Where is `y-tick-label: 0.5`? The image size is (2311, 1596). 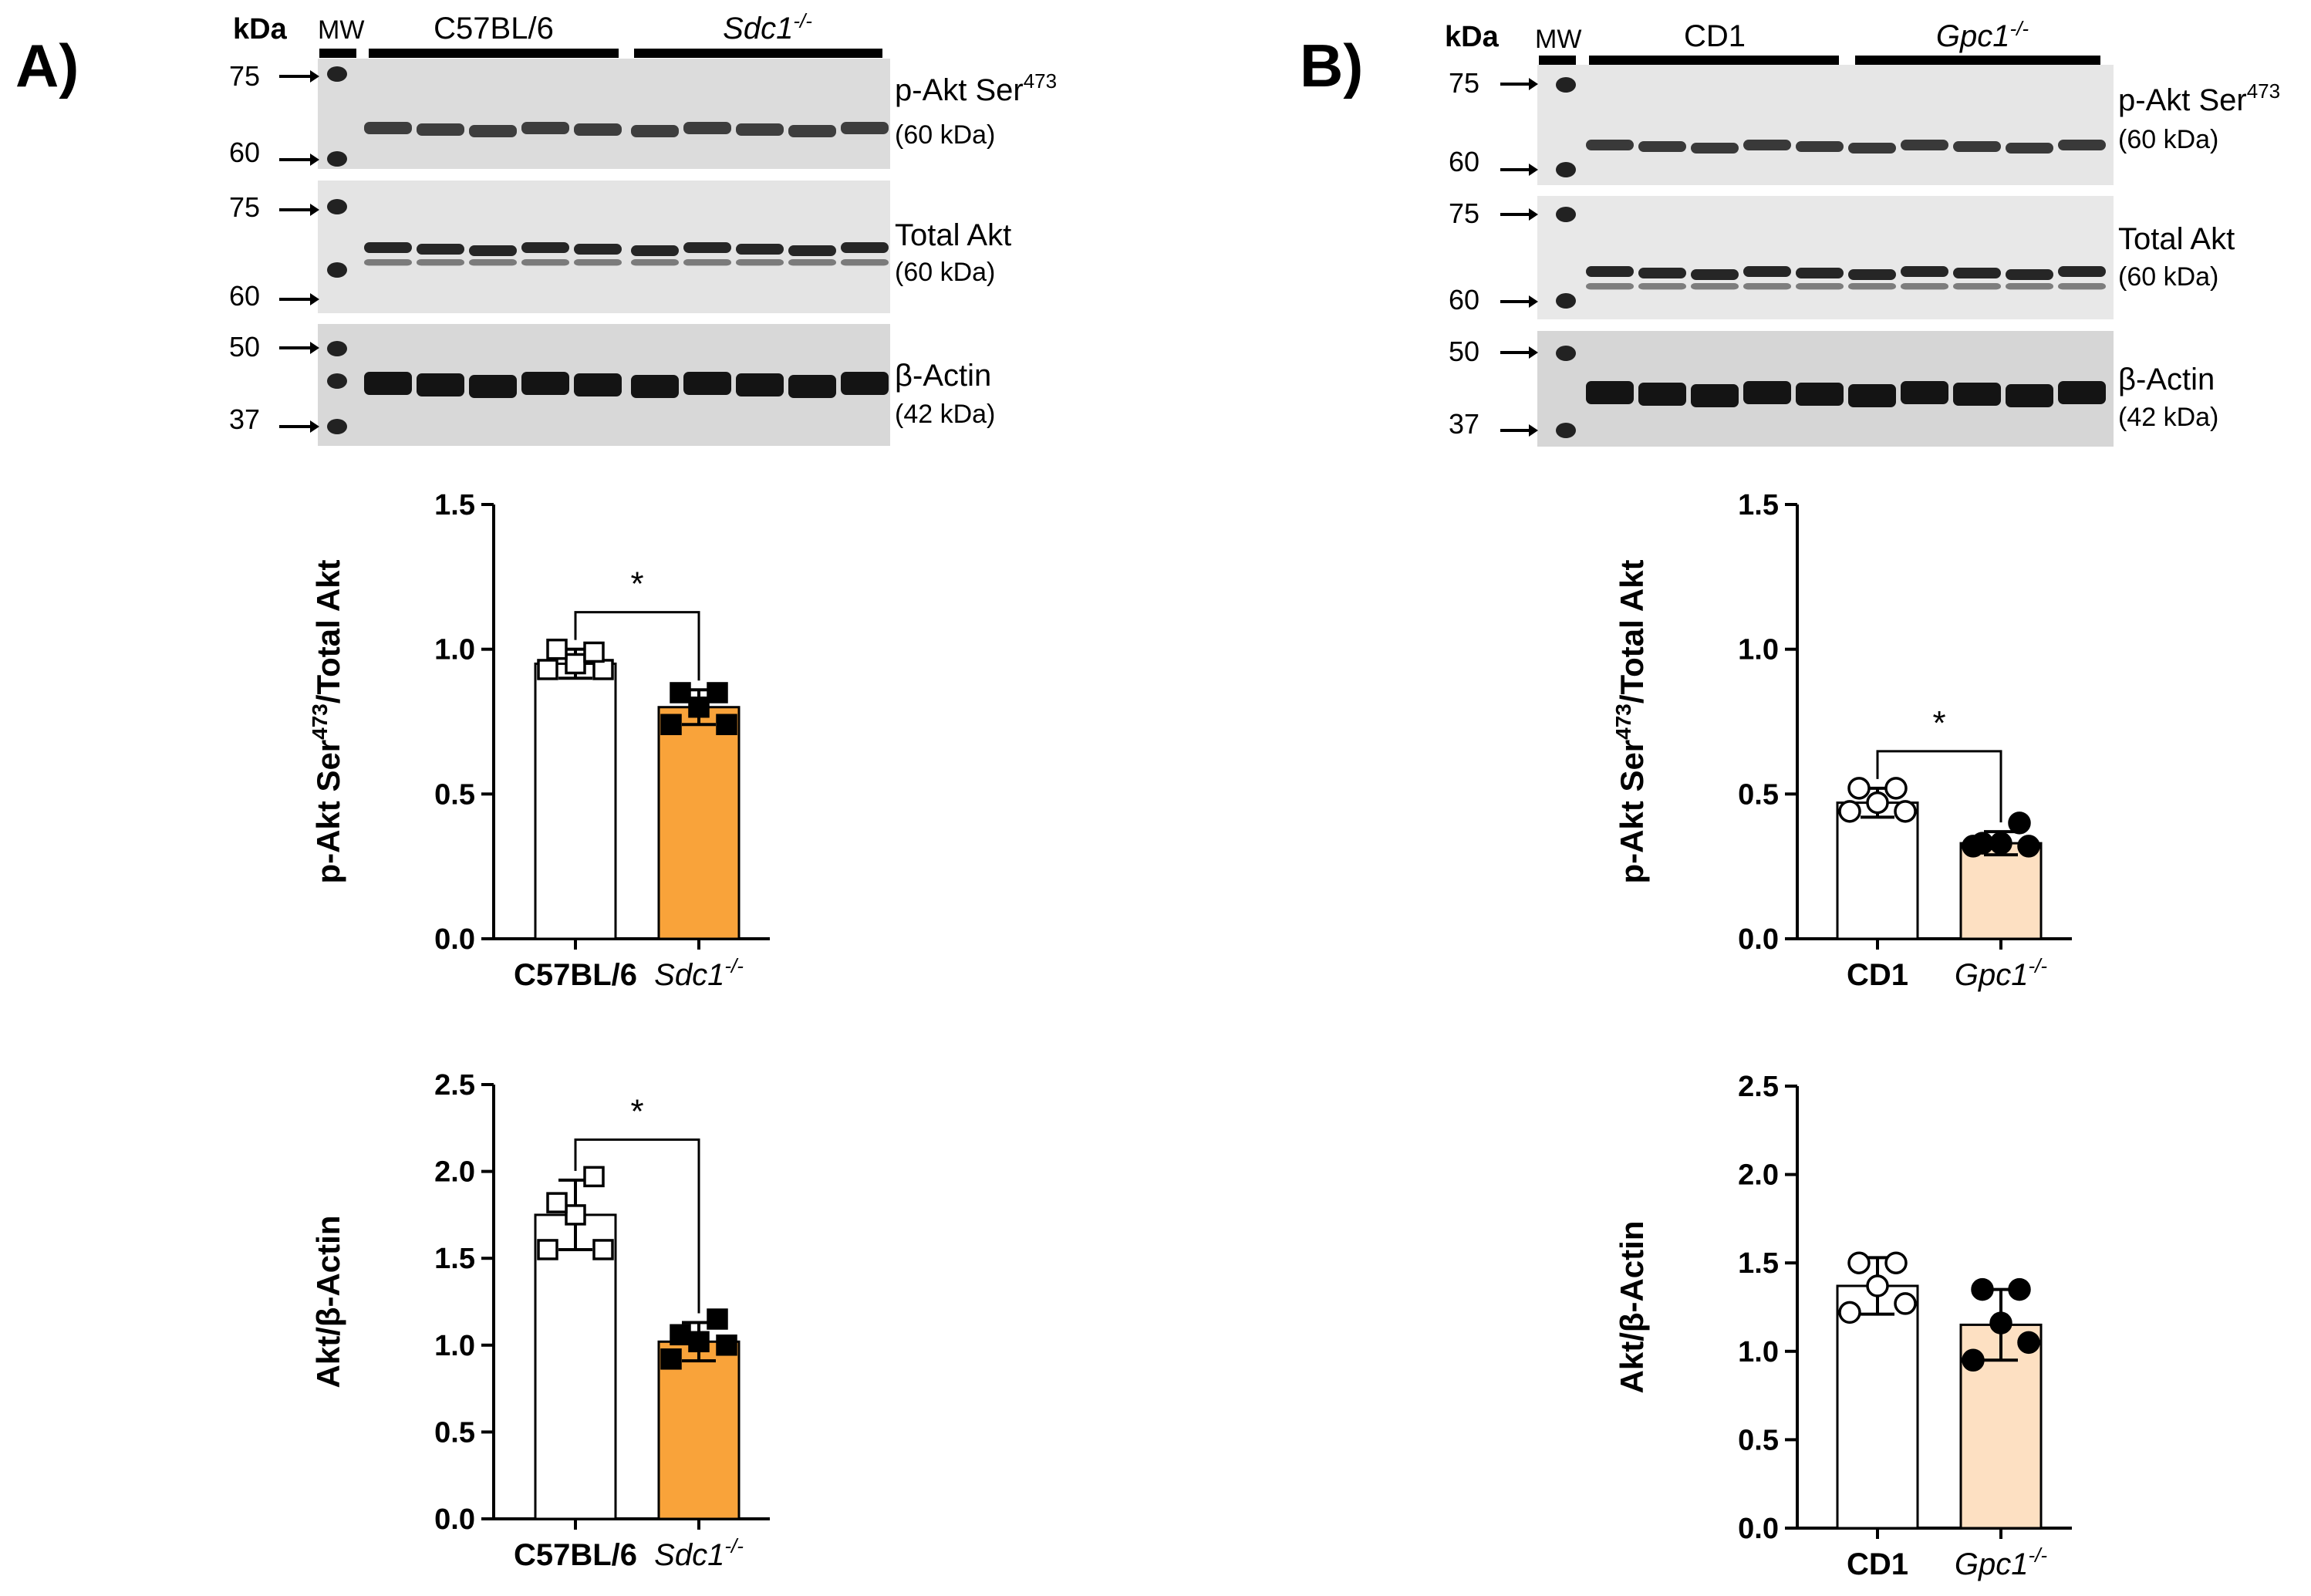
y-tick-label: 0.5 is located at coordinates (454, 1432).